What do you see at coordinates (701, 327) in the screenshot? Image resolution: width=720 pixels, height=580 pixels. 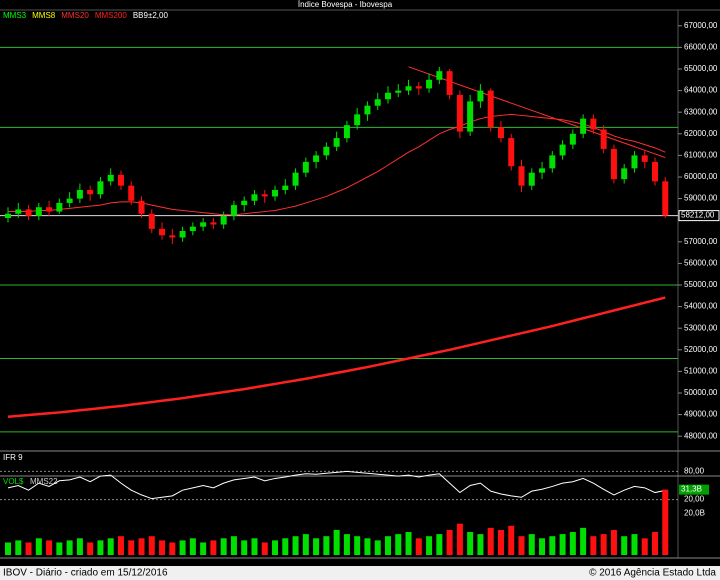 I see `y-tick-label: 53000,00` at bounding box center [701, 327].